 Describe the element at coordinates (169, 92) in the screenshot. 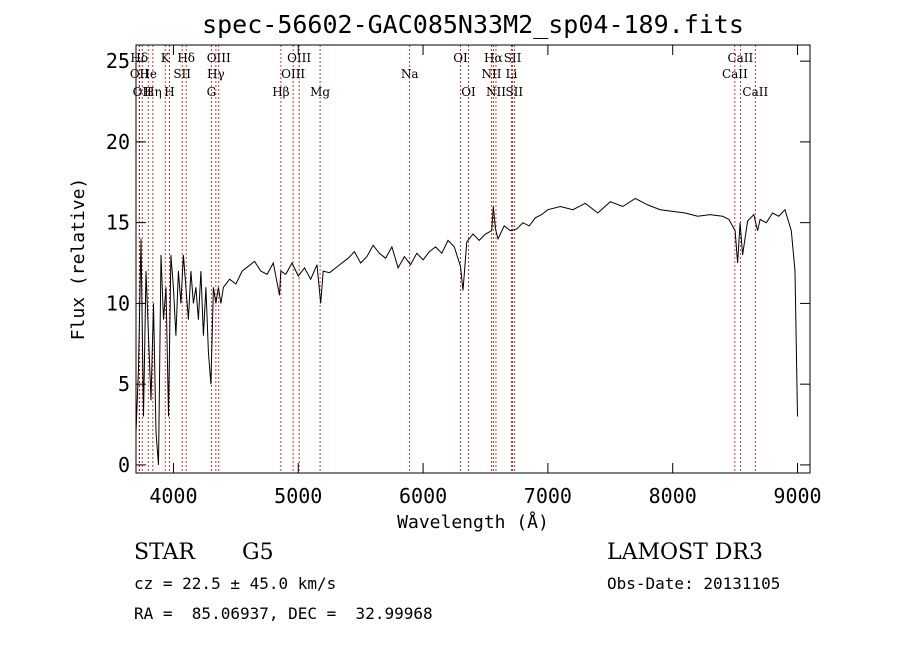

I see `marker-label-h: H` at that location.